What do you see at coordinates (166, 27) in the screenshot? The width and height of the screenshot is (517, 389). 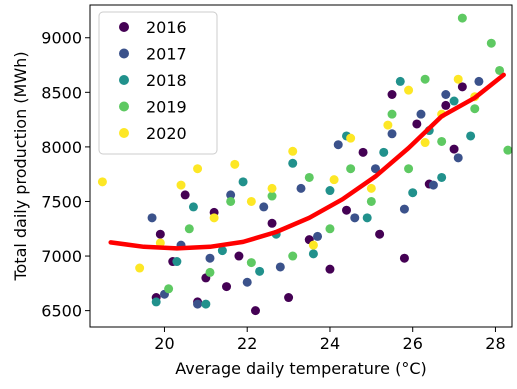 I see `legend-label: 2016` at bounding box center [166, 27].